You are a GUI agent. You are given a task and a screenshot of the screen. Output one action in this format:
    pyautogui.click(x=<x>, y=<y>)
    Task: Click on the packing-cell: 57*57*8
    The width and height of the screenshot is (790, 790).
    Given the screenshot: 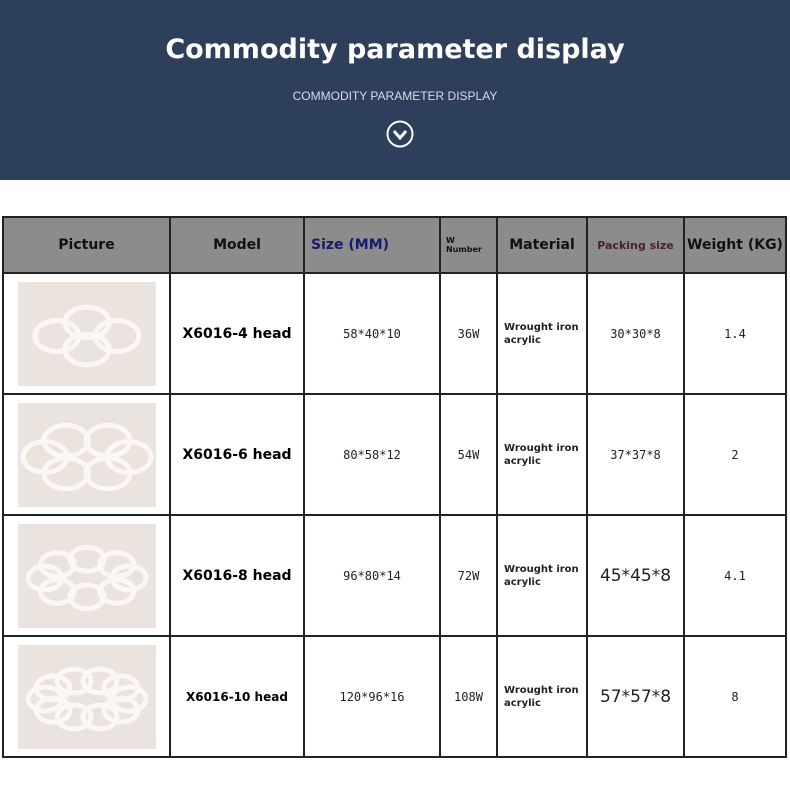 What is the action you would take?
    pyautogui.click(x=635, y=696)
    